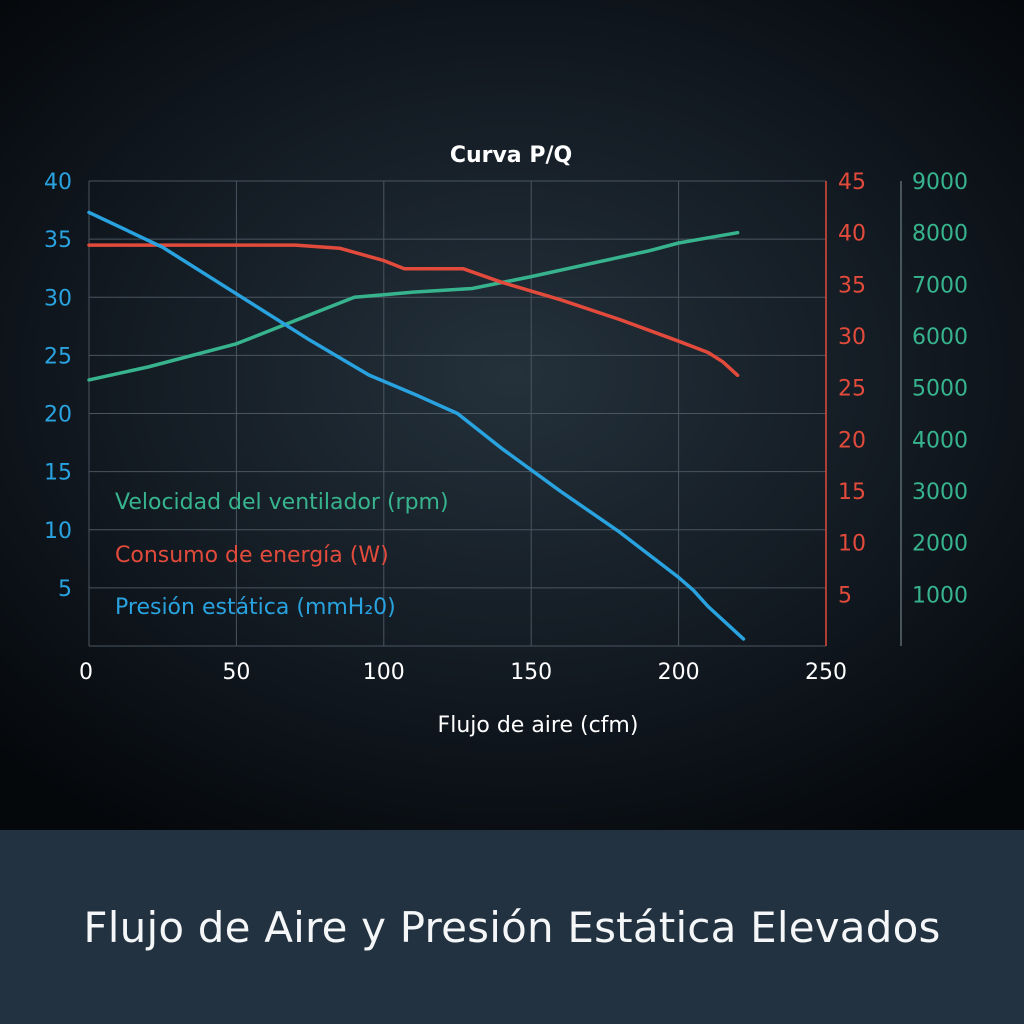  Describe the element at coordinates (852, 337) in the screenshot. I see `power-tick-label: 30` at that location.